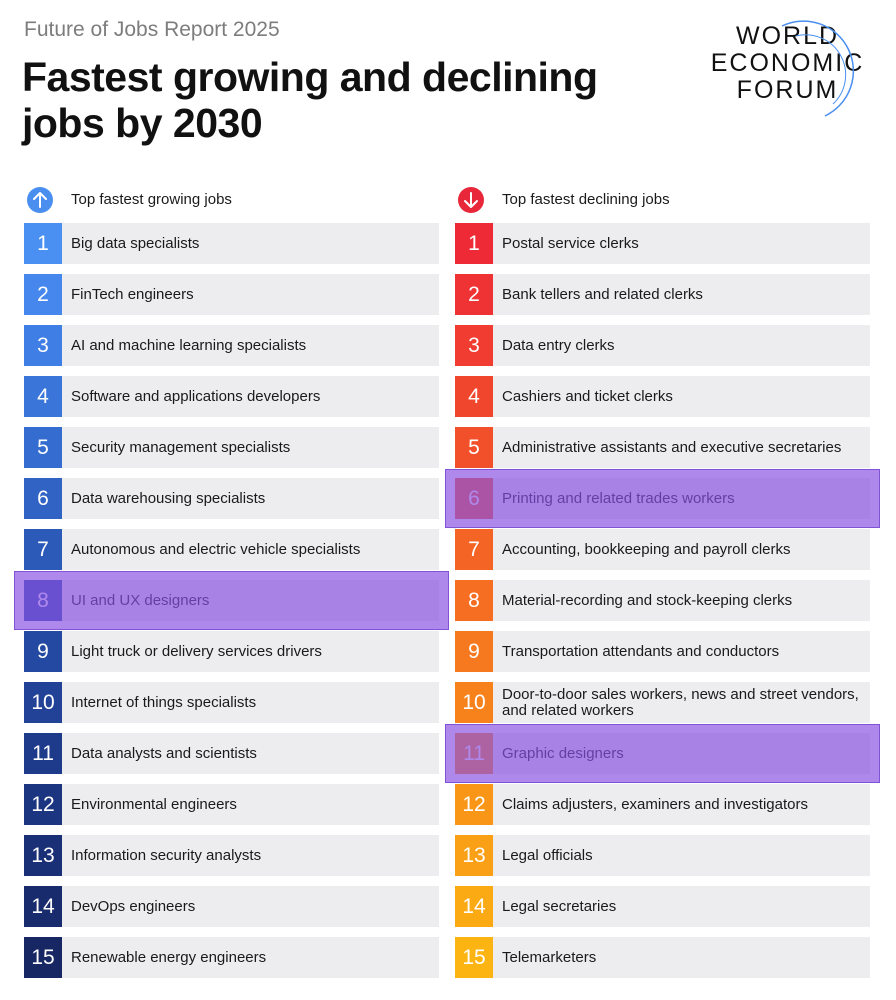 This screenshot has height=1000, width=896. I want to click on job-title: AI and machine learning specialists, so click(251, 345).